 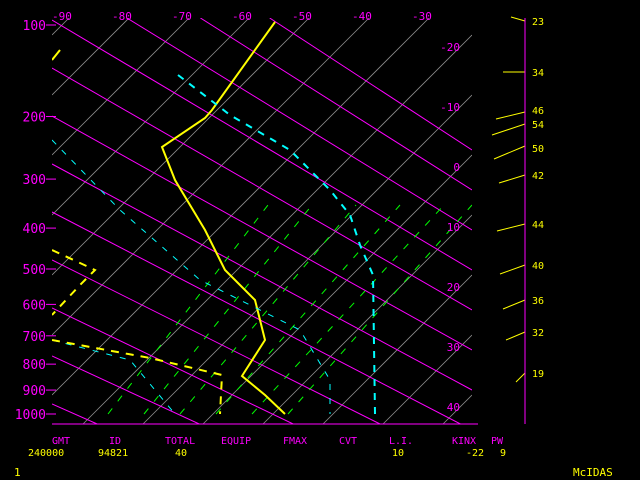 I want to click on wind-speed-label: 40, so click(x=538, y=266).